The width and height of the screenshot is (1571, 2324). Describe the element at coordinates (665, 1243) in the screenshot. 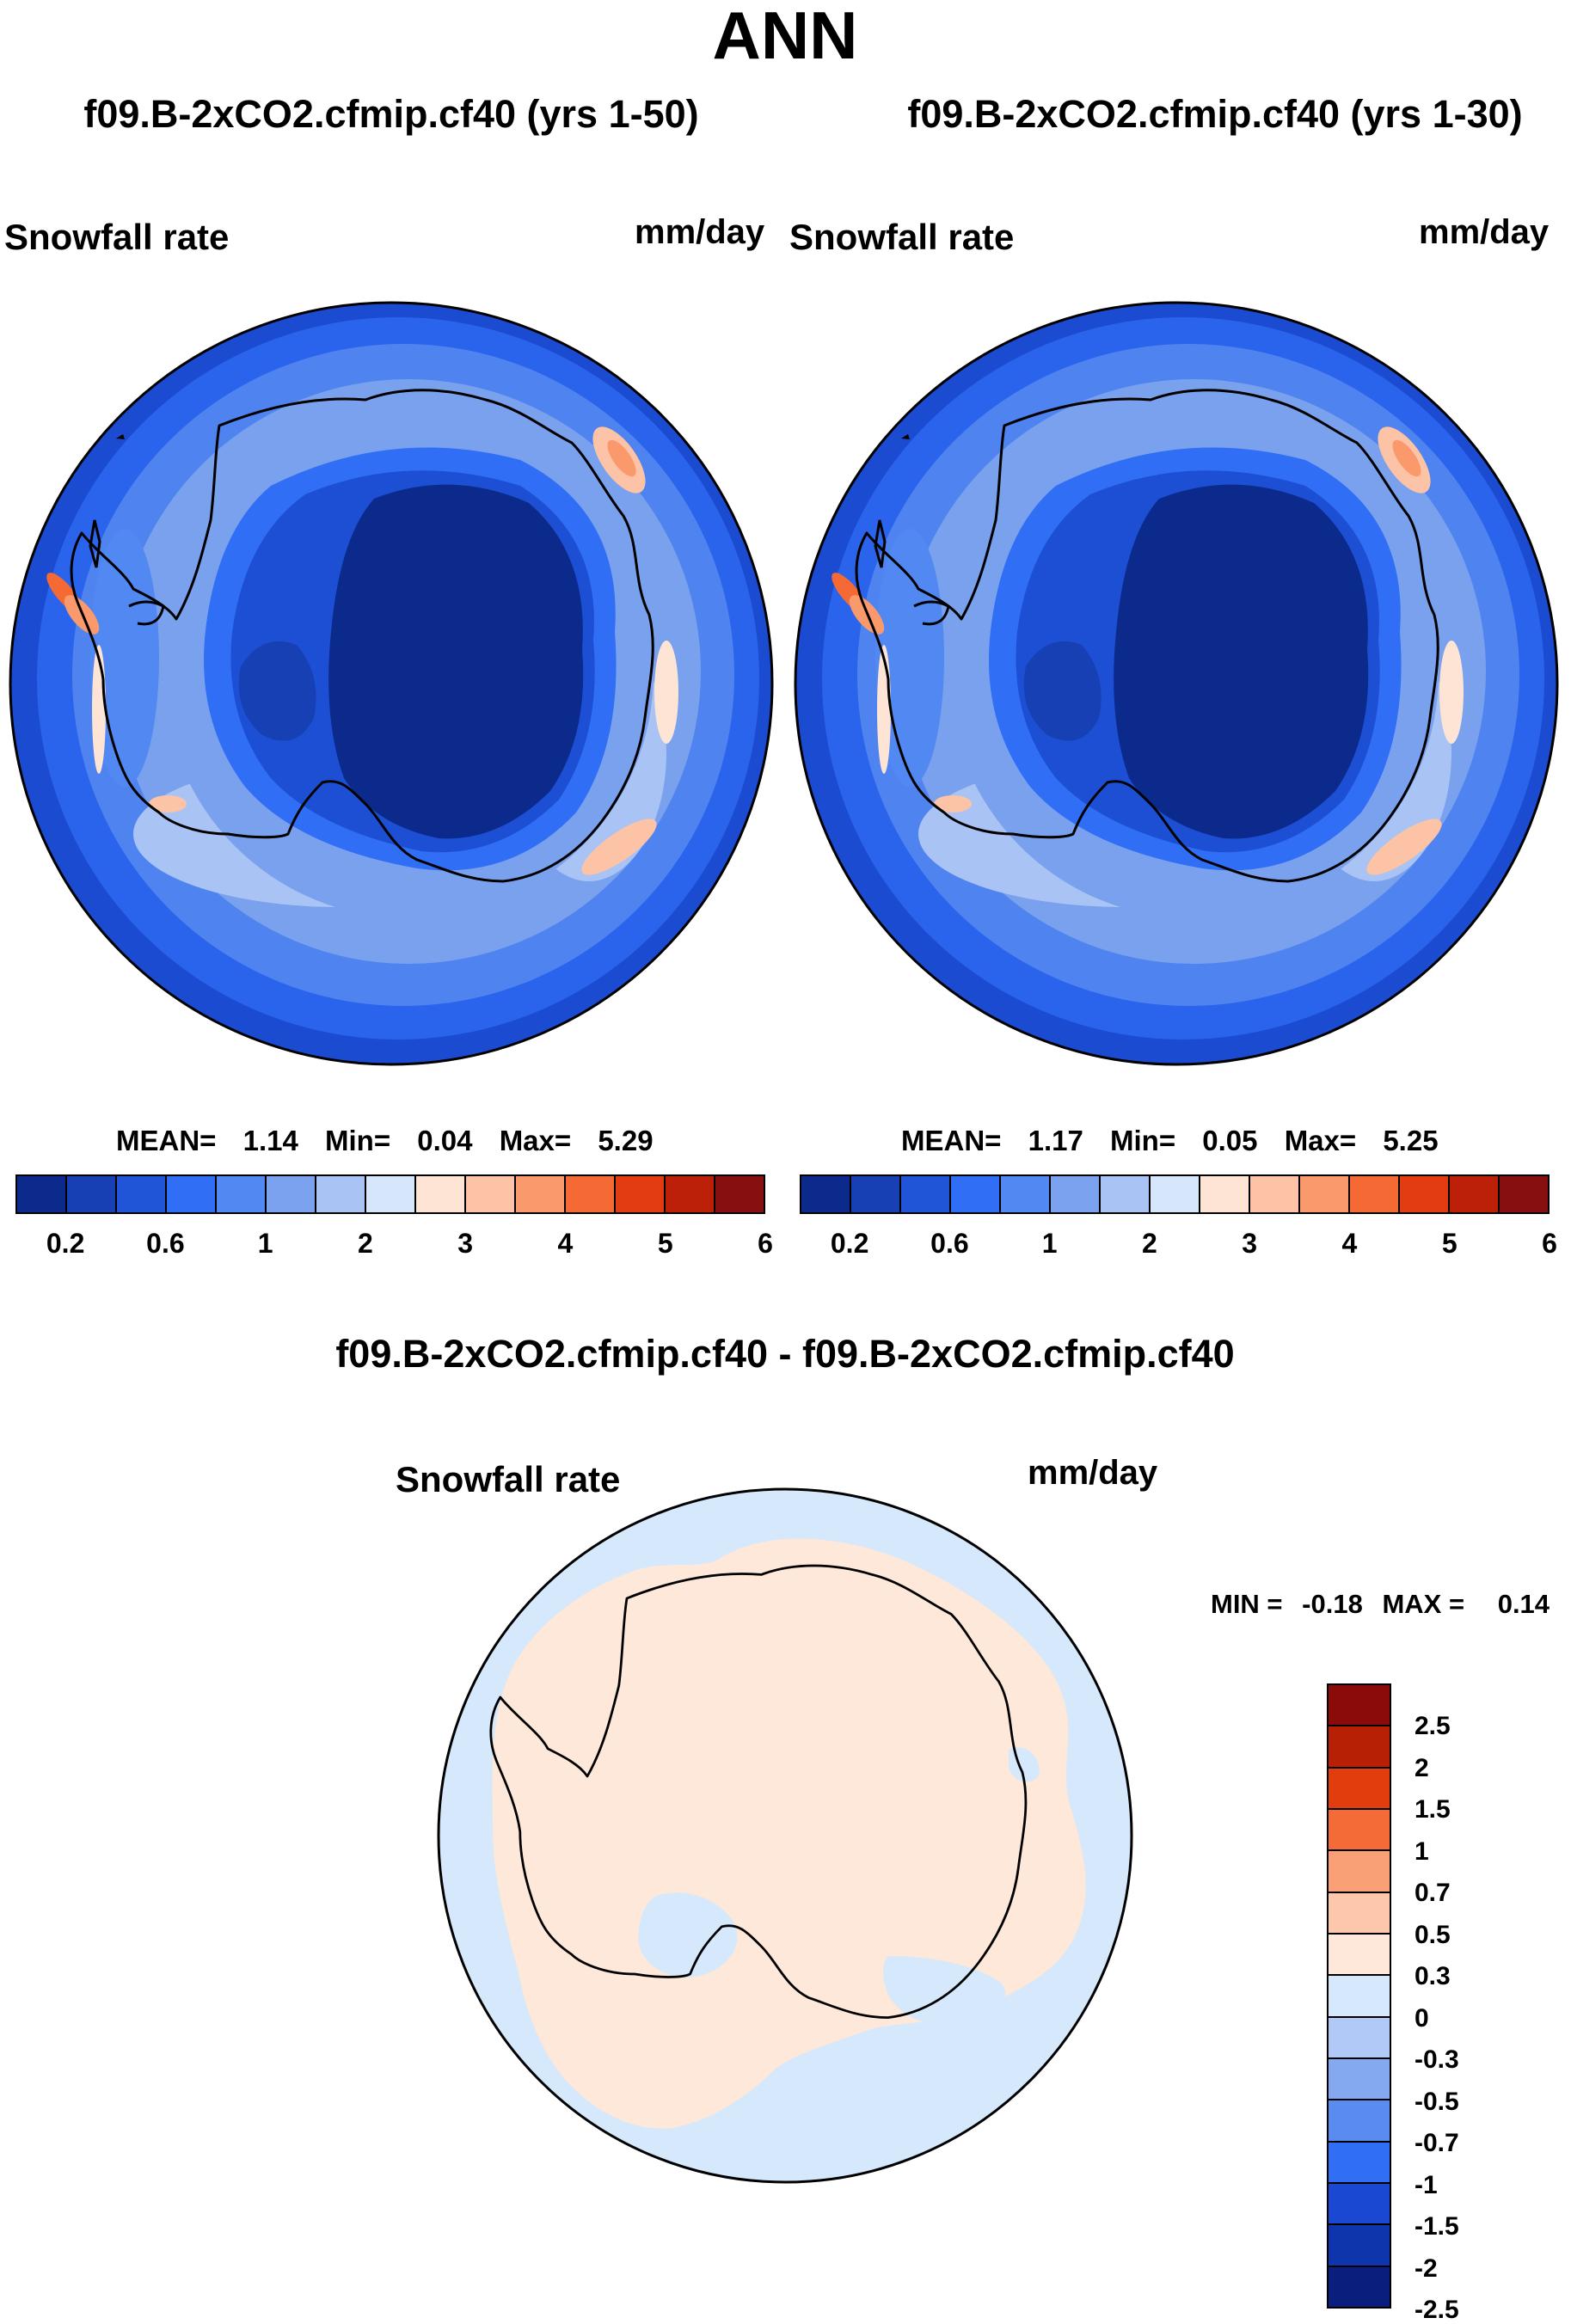

I see `panel-1-colorbar-tick-label: 5` at that location.